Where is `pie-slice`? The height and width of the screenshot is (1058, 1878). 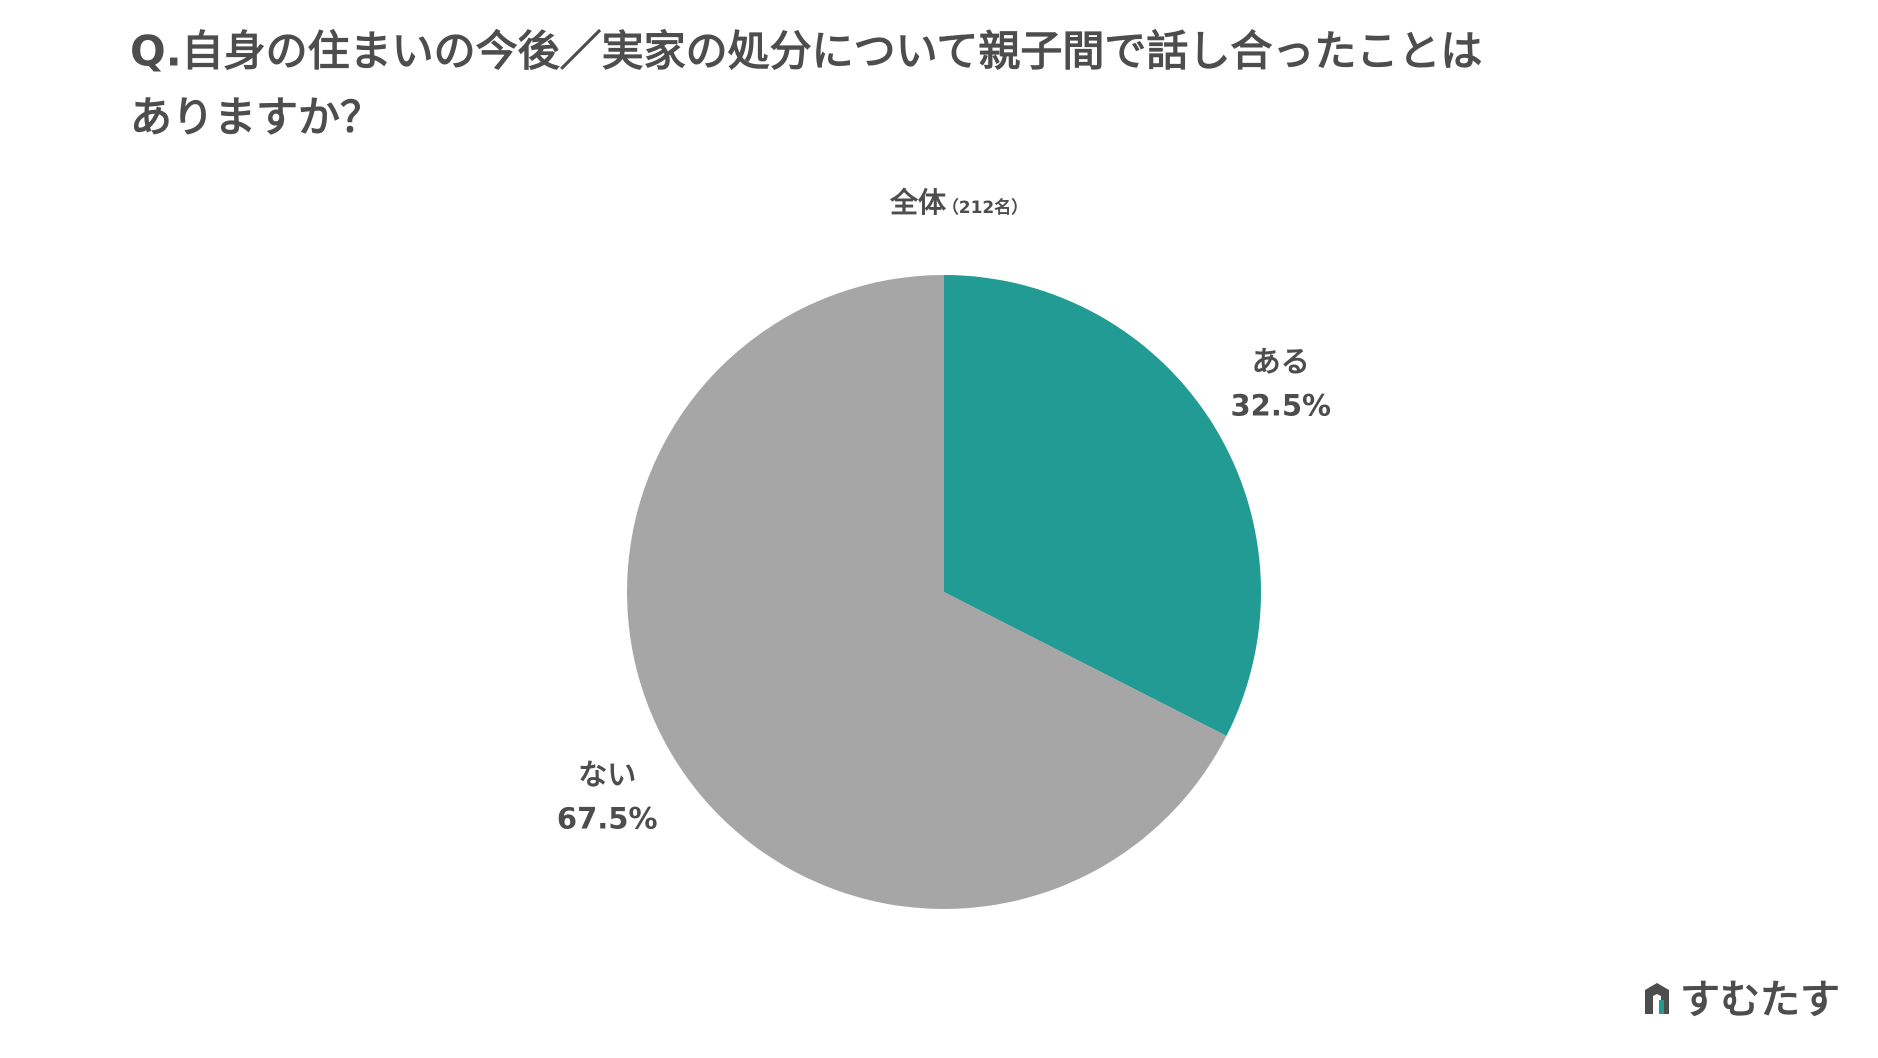
pie-slice is located at coordinates (1102, 505).